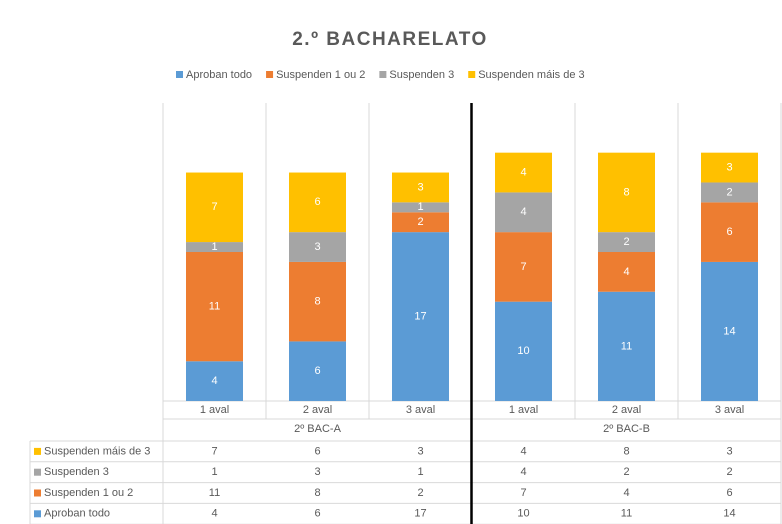 This screenshot has width=782, height=524. Describe the element at coordinates (390, 39) in the screenshot. I see `chart-title: 2.º BACHARELATO` at that location.